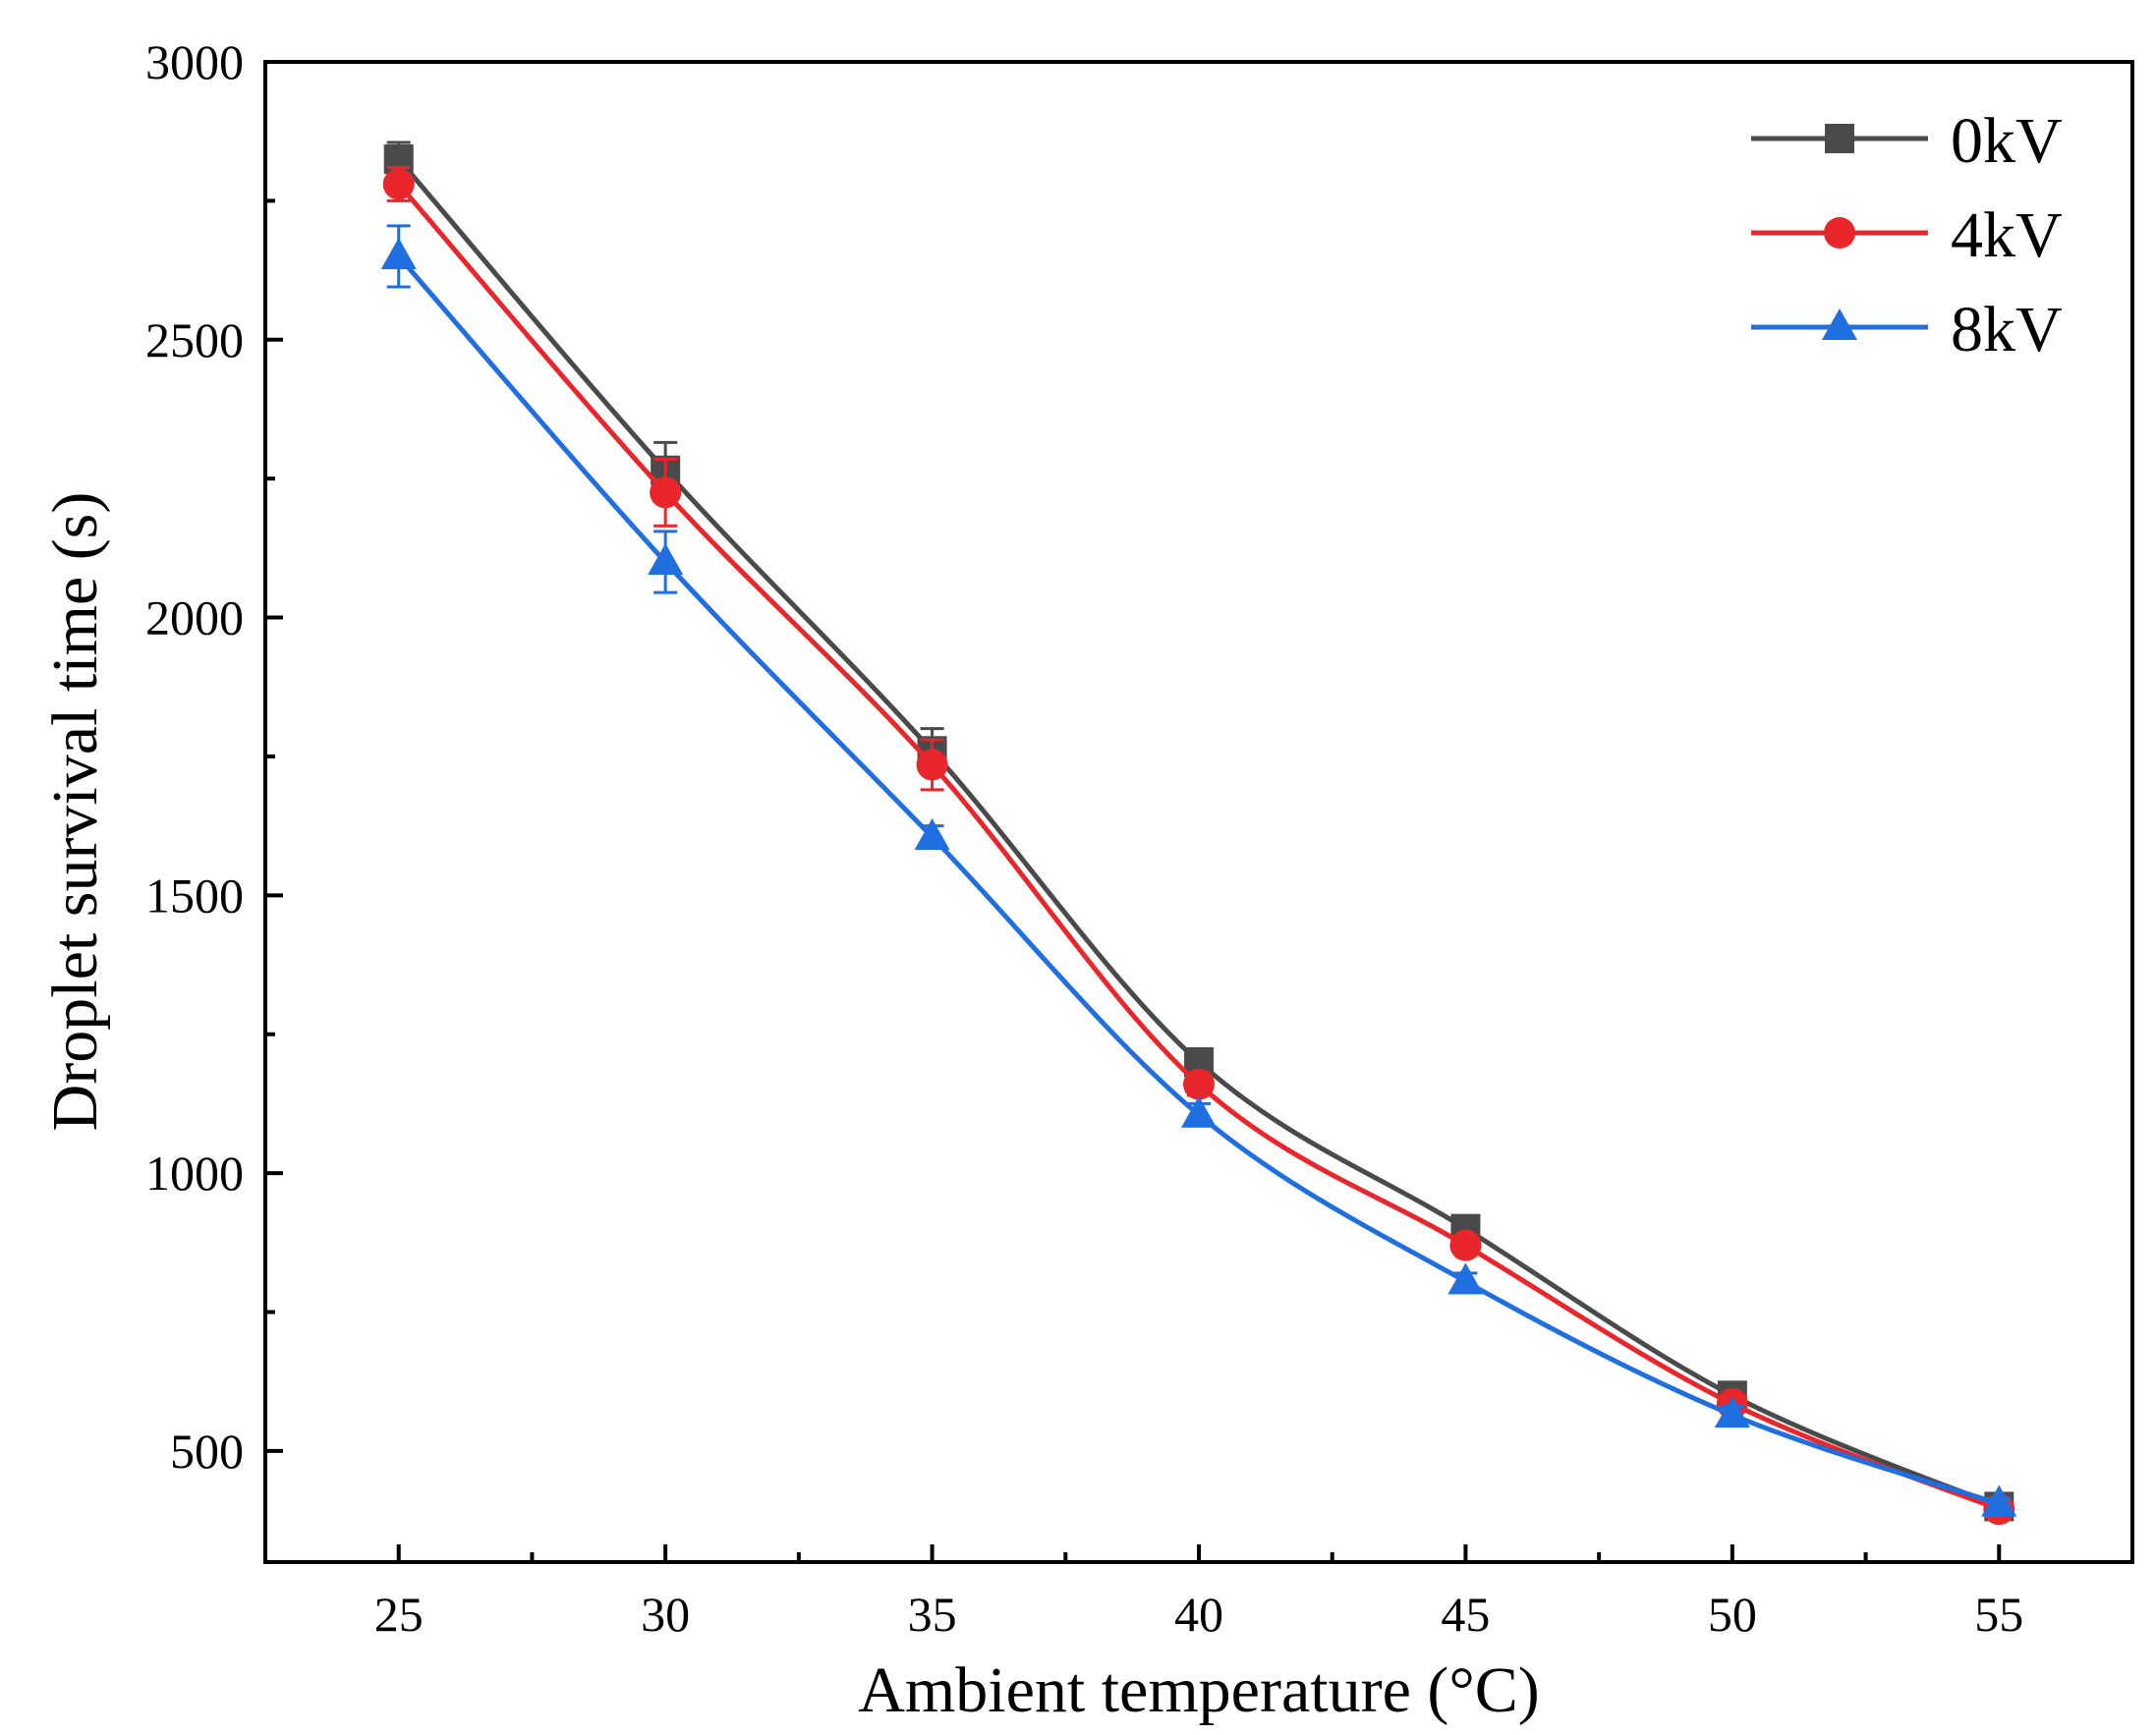 The height and width of the screenshot is (1735, 2156). Describe the element at coordinates (194, 895) in the screenshot. I see `y-tick-label: 1500` at that location.